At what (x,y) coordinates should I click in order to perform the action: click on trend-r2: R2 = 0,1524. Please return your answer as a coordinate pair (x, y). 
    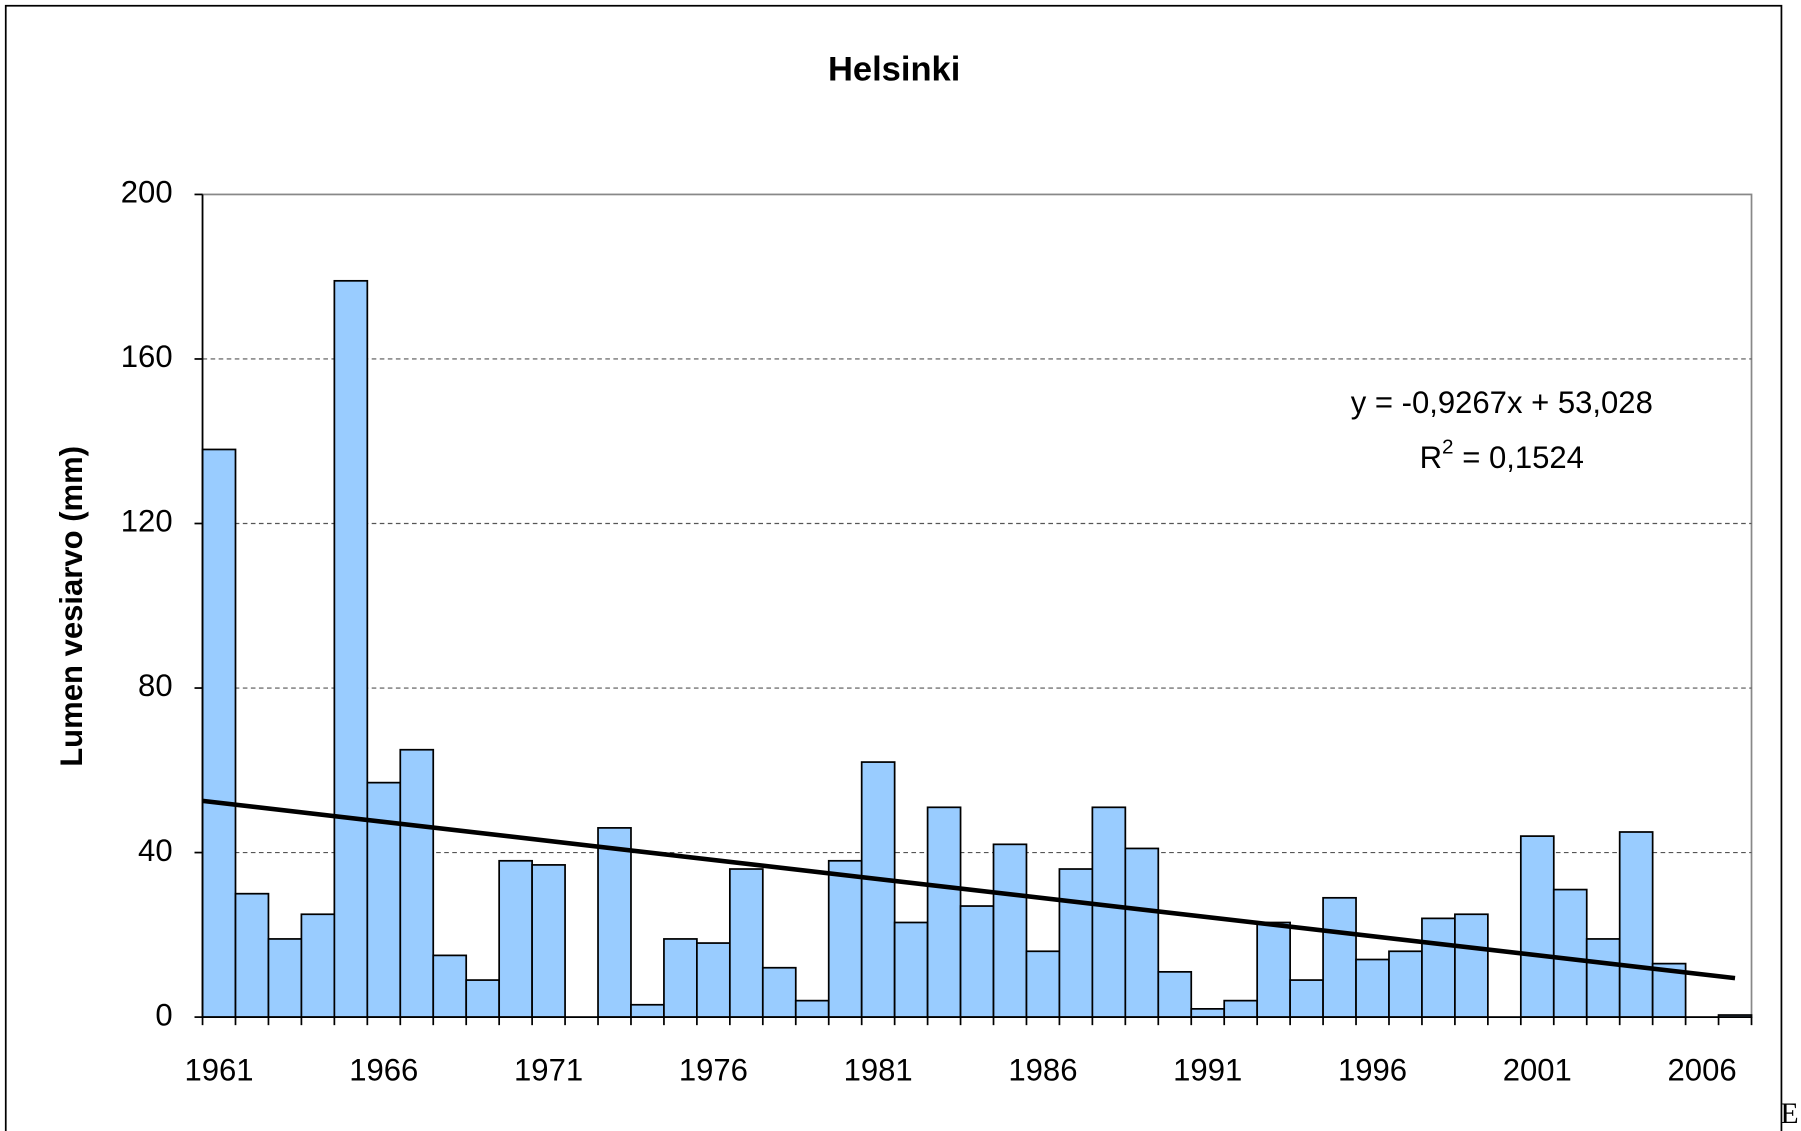
    Looking at the image, I should click on (1502, 455).